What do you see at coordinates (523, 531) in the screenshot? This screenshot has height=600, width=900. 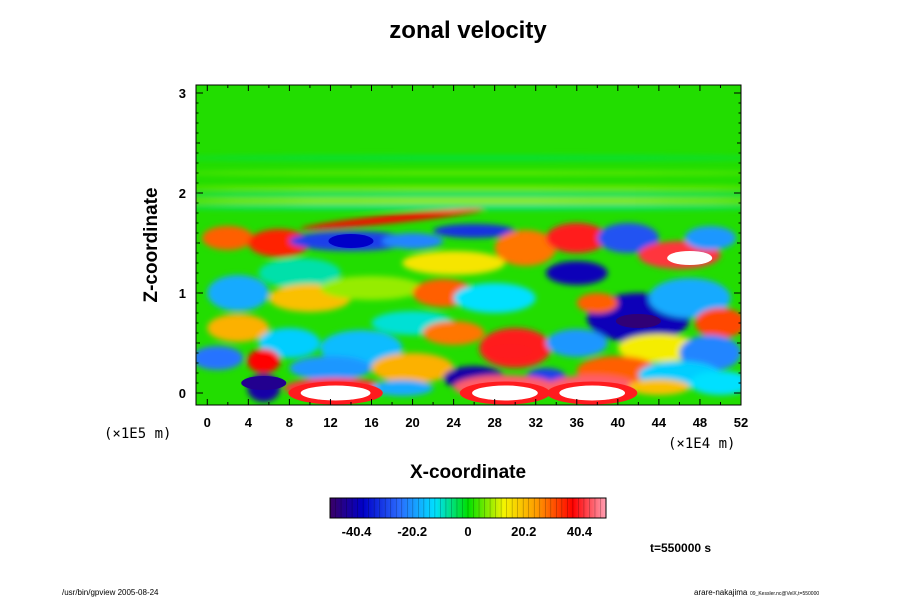 I see `colorbar-tick-label: 20.2` at bounding box center [523, 531].